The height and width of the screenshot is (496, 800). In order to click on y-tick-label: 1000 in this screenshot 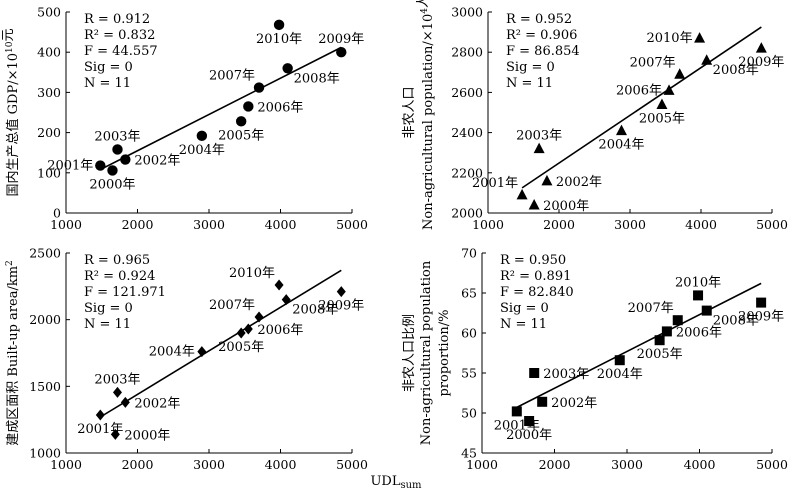, I will do `click(45, 453)`.